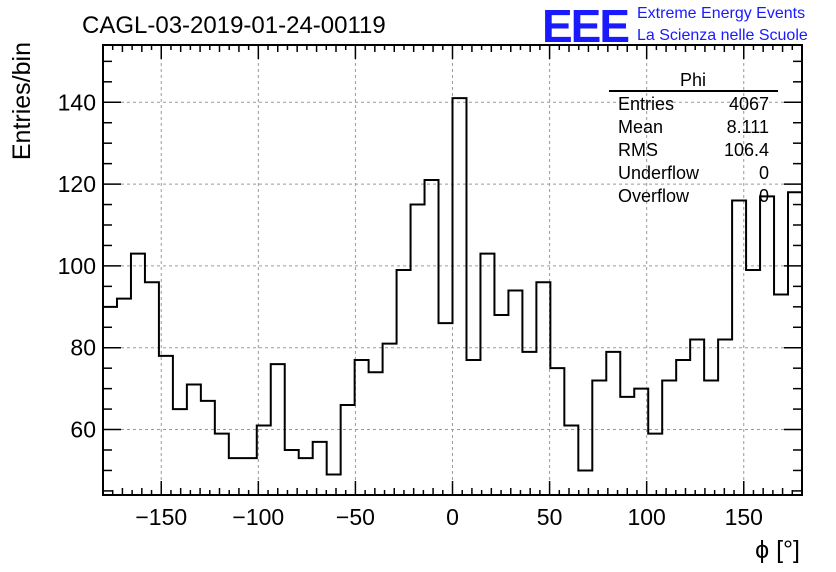 The height and width of the screenshot is (572, 836). Describe the element at coordinates (77, 102) in the screenshot. I see `y-tick-label: 140` at that location.